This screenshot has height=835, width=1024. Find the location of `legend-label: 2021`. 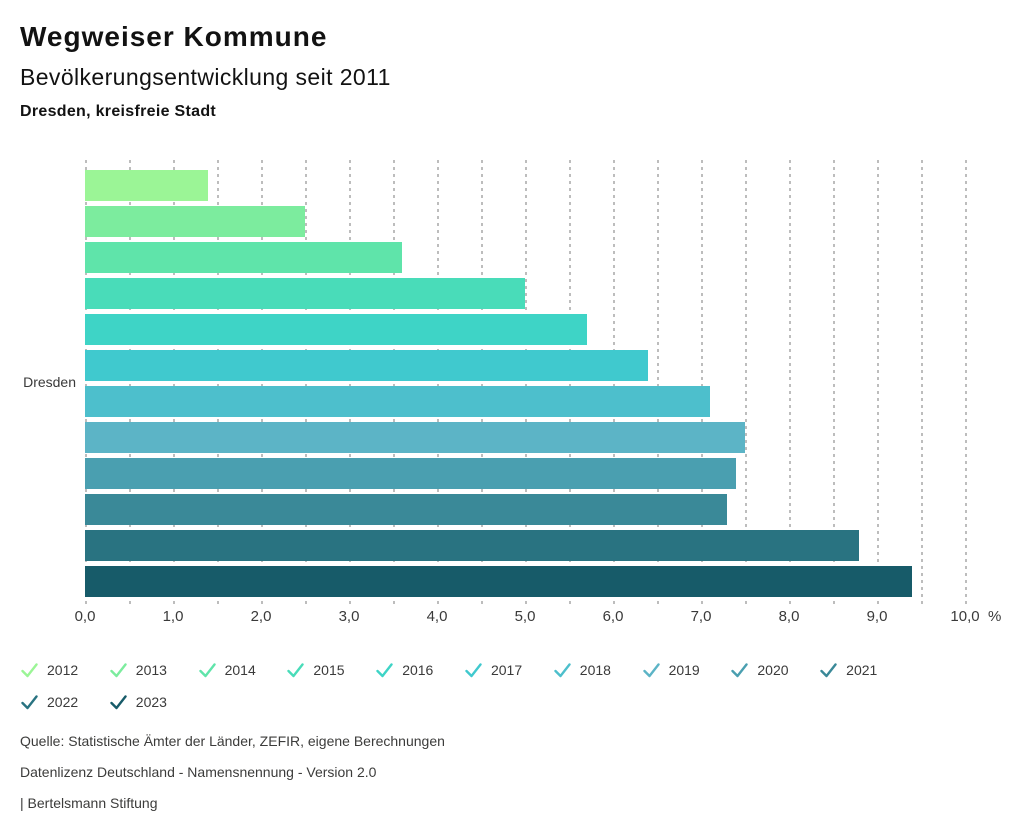

legend-label: 2021 is located at coordinates (862, 670).